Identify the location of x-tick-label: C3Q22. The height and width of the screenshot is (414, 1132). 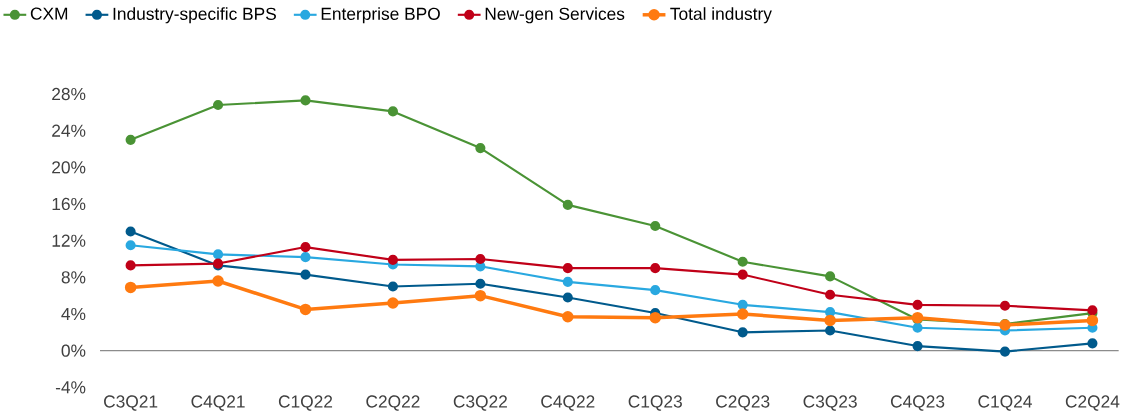
(480, 403).